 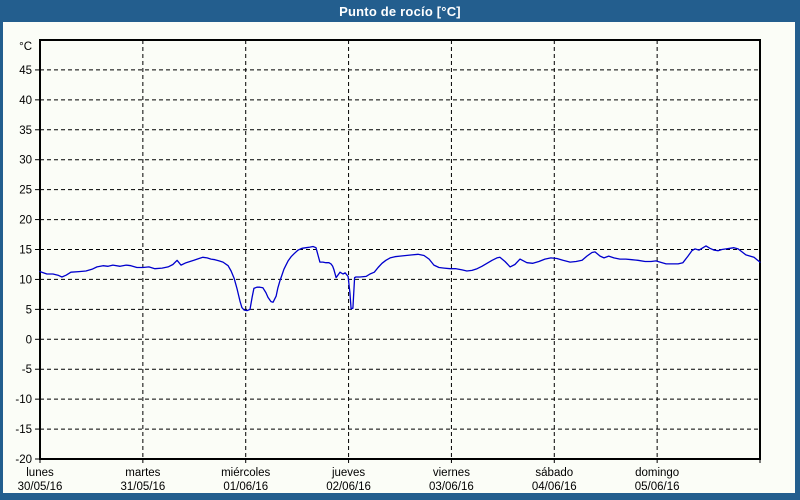 I want to click on day-name-label: viernes, so click(x=451, y=473).